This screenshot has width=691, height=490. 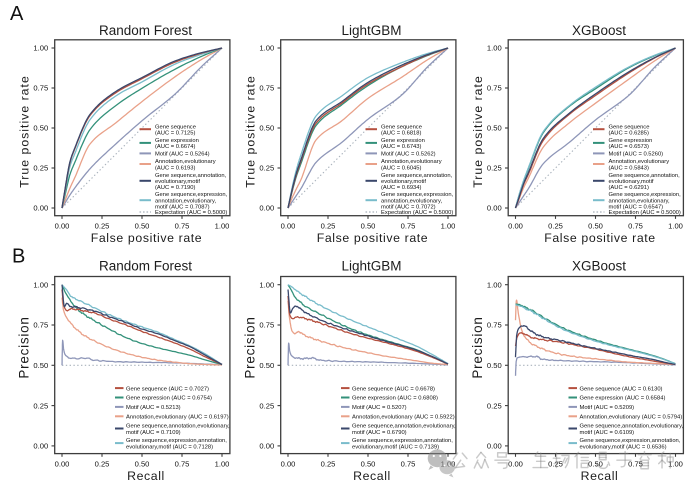 What do you see at coordinates (636, 155) in the screenshot?
I see `svg-text: Motif (AUC = 0.5260)` at bounding box center [636, 155].